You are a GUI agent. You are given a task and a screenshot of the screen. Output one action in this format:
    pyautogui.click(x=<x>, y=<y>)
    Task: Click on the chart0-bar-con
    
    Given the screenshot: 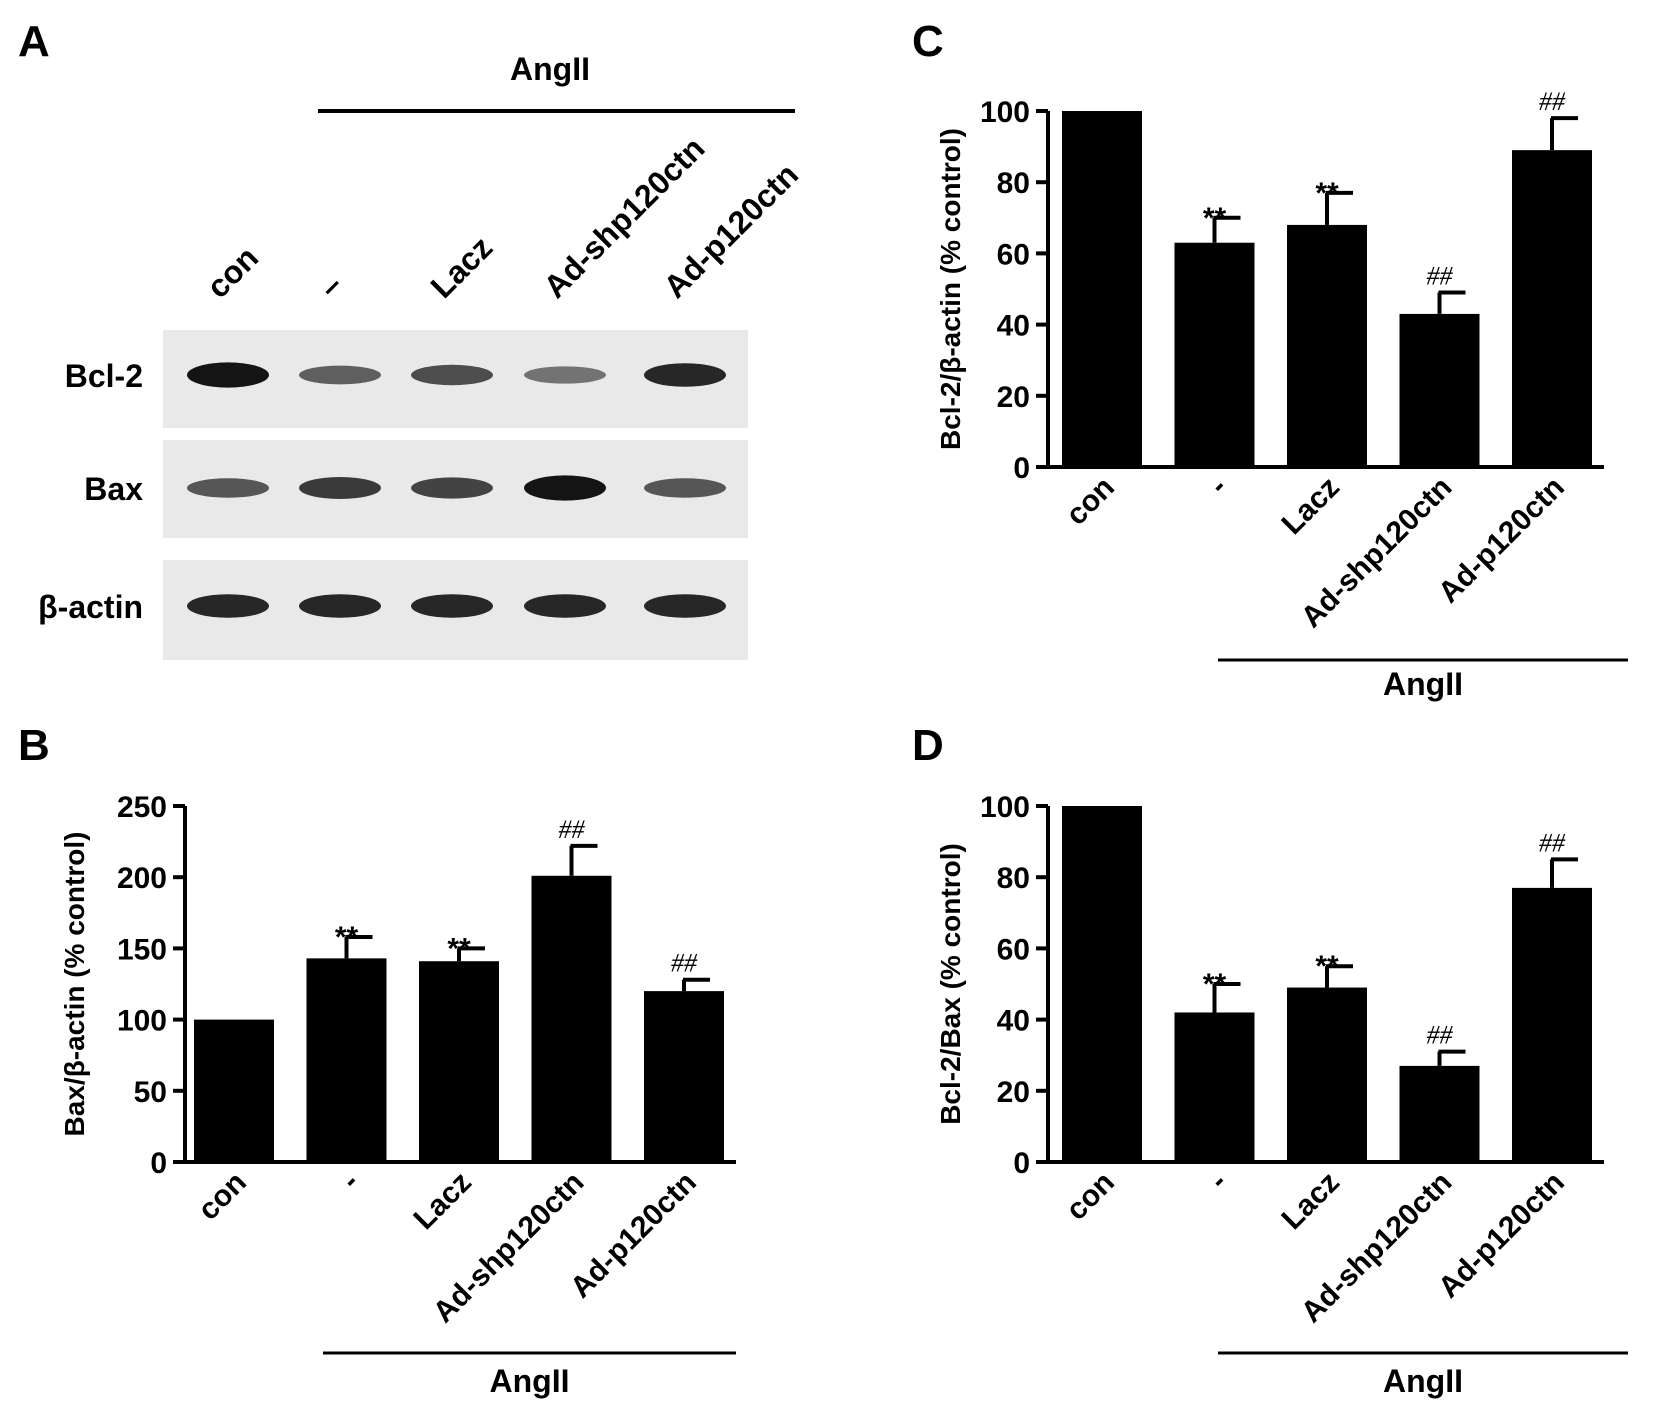 What is the action you would take?
    pyautogui.click(x=234, y=1090)
    